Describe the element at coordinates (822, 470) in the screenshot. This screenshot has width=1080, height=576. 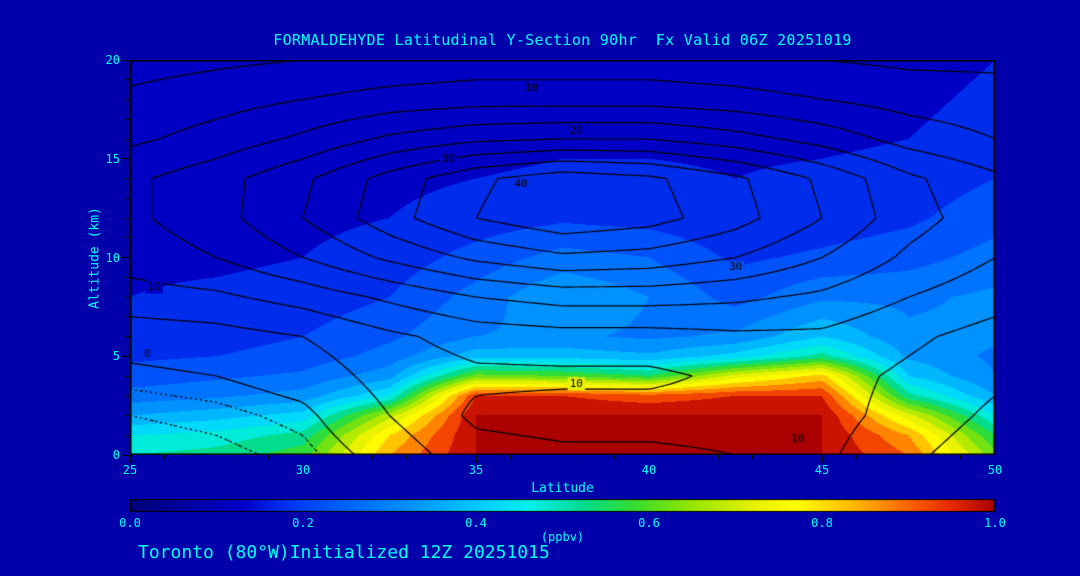
I see `x-axis-tick-label: 45` at that location.